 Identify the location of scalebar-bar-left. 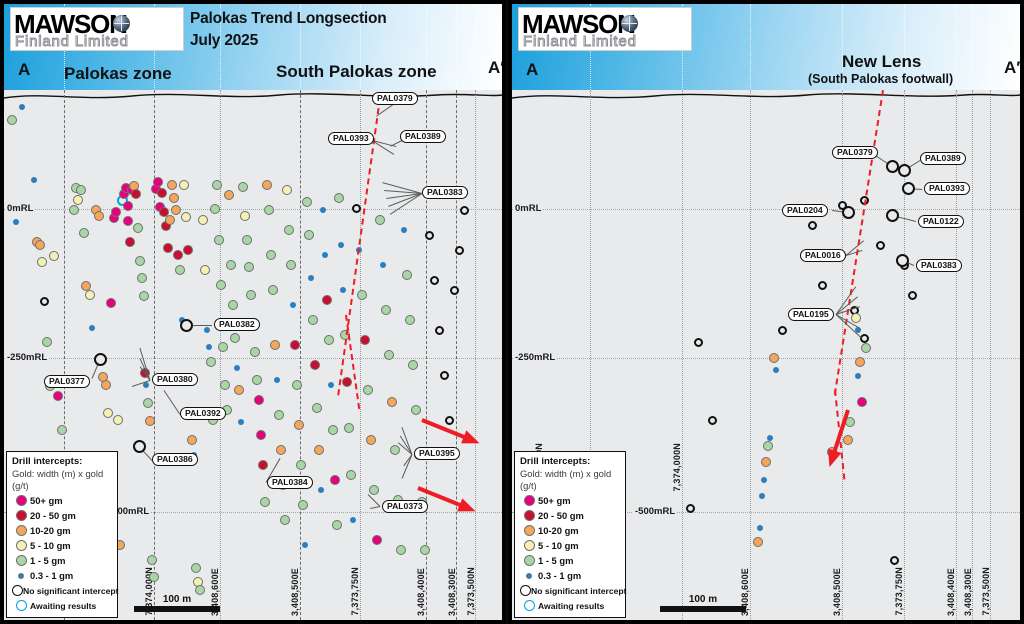
(177, 609).